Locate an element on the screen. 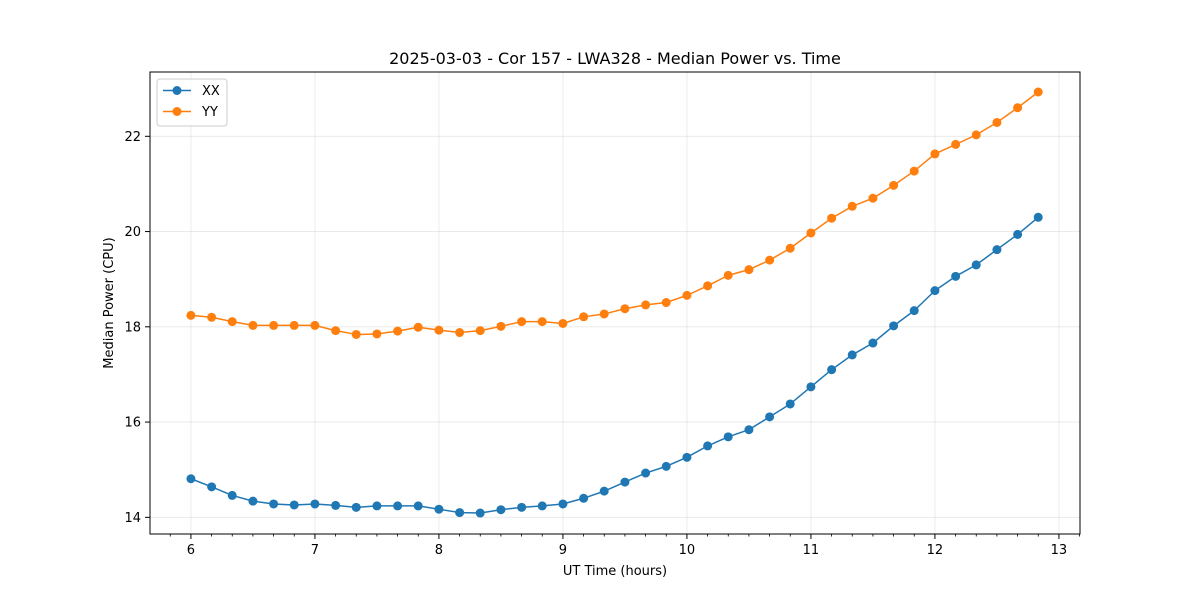 The image size is (1200, 600). y-tick-label: 18 is located at coordinates (132, 327).